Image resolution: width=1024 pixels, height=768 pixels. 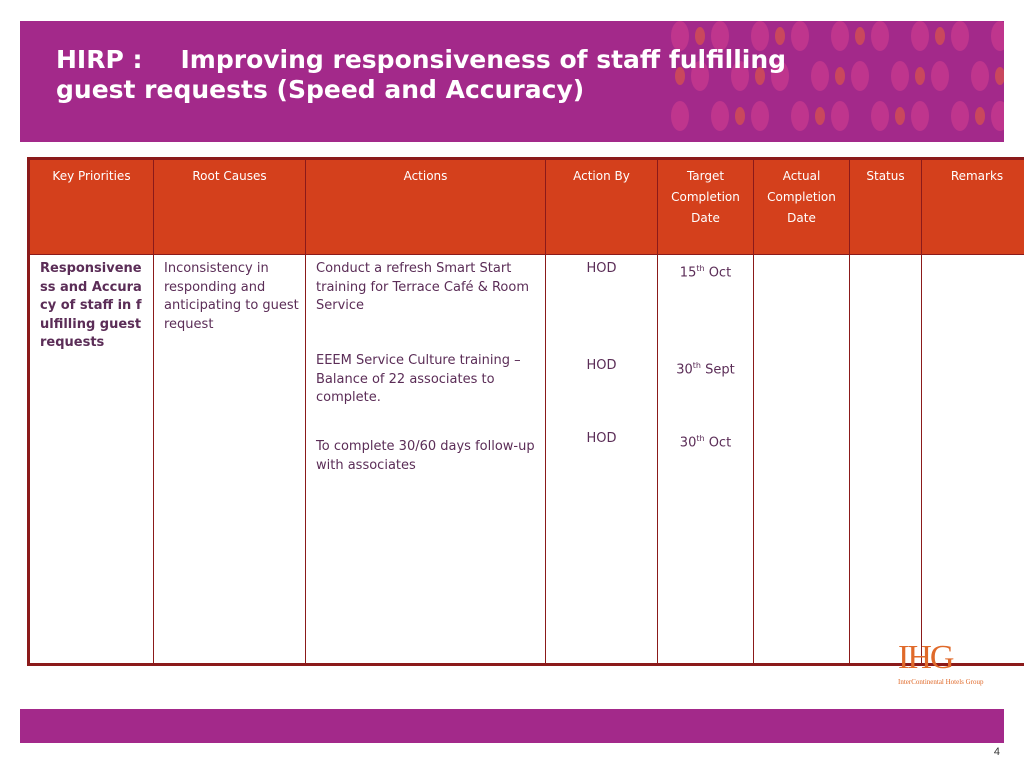 I want to click on column-header-actions: Actions, so click(x=425, y=206).